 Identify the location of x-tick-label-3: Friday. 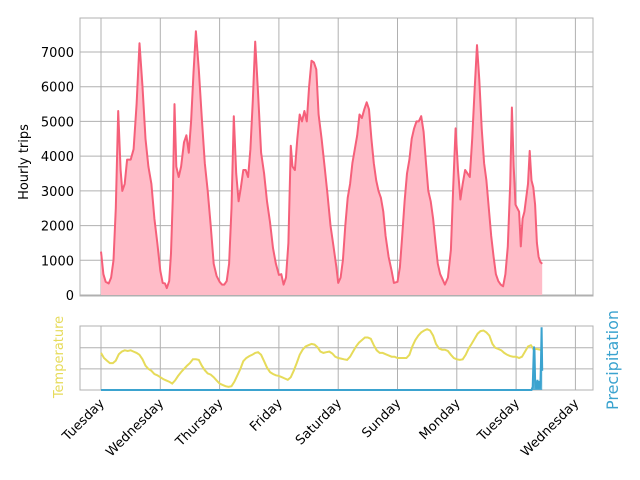
(266, 415).